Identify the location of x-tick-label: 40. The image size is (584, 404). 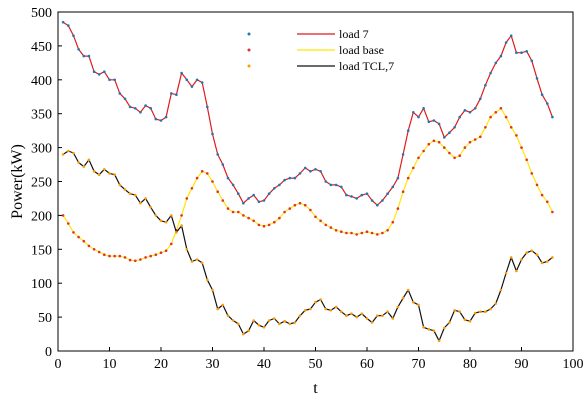
(264, 364).